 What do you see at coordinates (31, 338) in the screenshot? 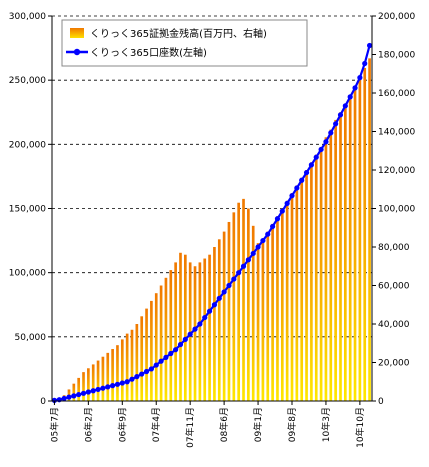
I see `left-tick-label: 50,000` at bounding box center [31, 338].